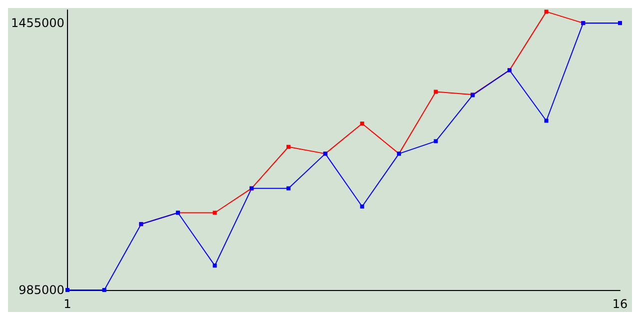 This screenshot has width=640, height=320. What do you see at coordinates (37, 23) in the screenshot?
I see `y-tick-label: 1455000` at bounding box center [37, 23].